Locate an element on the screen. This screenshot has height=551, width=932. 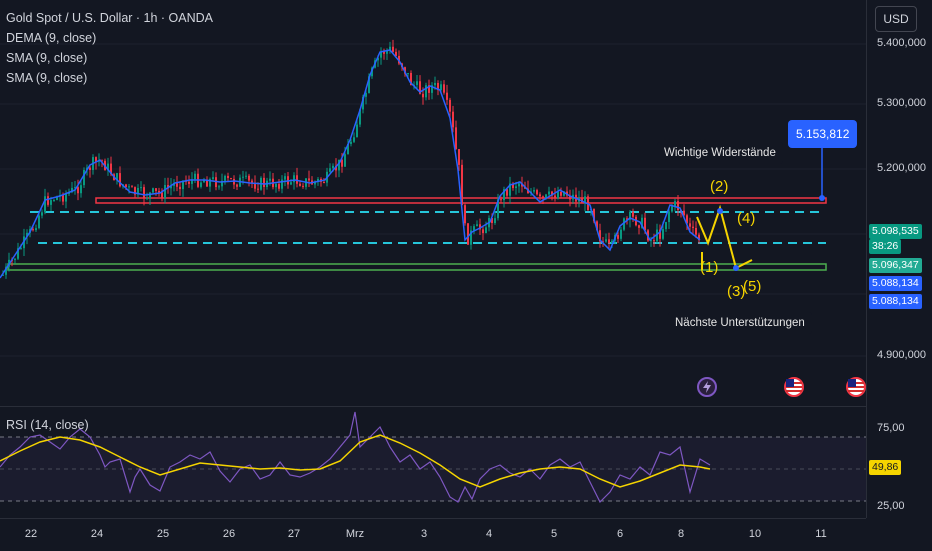
symbol-title: Gold Spot / U.S. Dollar · 1h · OANDA is located at coordinates (110, 18).